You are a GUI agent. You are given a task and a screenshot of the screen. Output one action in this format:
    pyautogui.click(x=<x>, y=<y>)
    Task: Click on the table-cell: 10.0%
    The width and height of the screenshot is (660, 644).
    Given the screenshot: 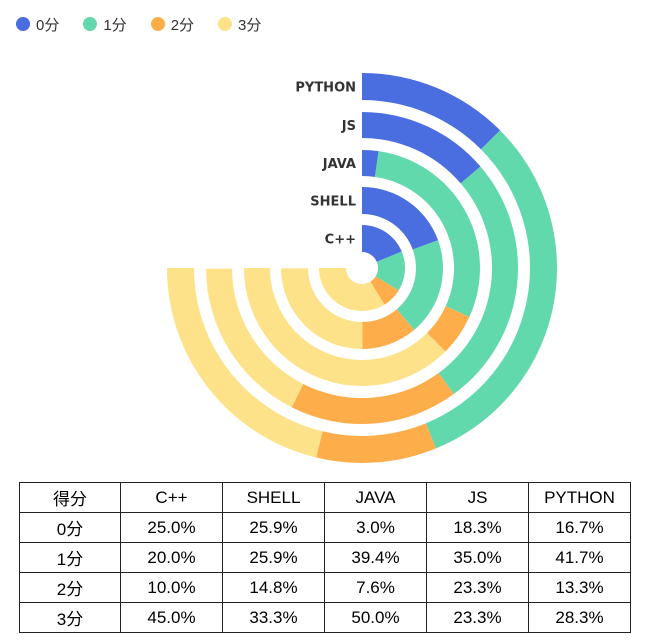 What is the action you would take?
    pyautogui.click(x=171, y=587)
    